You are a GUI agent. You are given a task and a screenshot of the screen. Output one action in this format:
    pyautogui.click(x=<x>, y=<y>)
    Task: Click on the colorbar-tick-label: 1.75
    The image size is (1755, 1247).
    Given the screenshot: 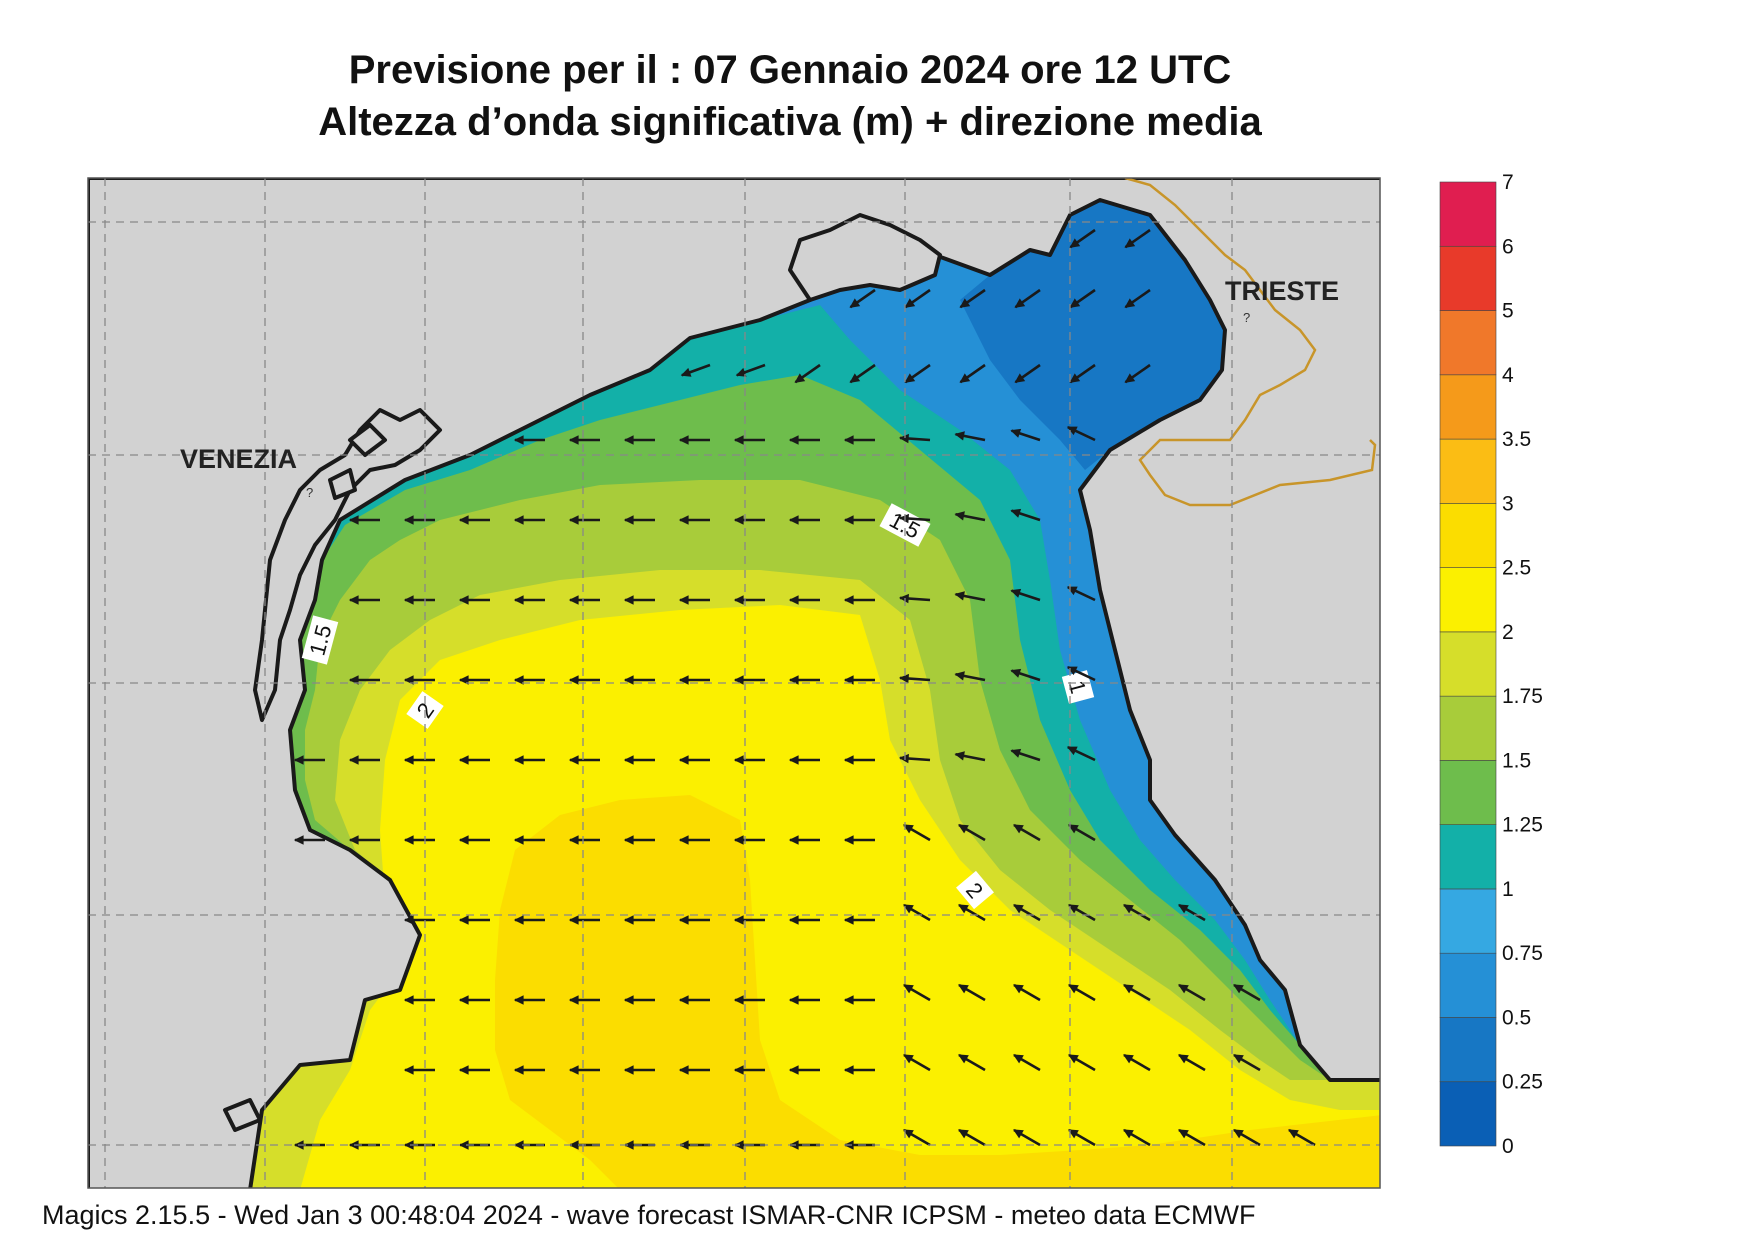 What is the action you would take?
    pyautogui.click(x=1522, y=696)
    